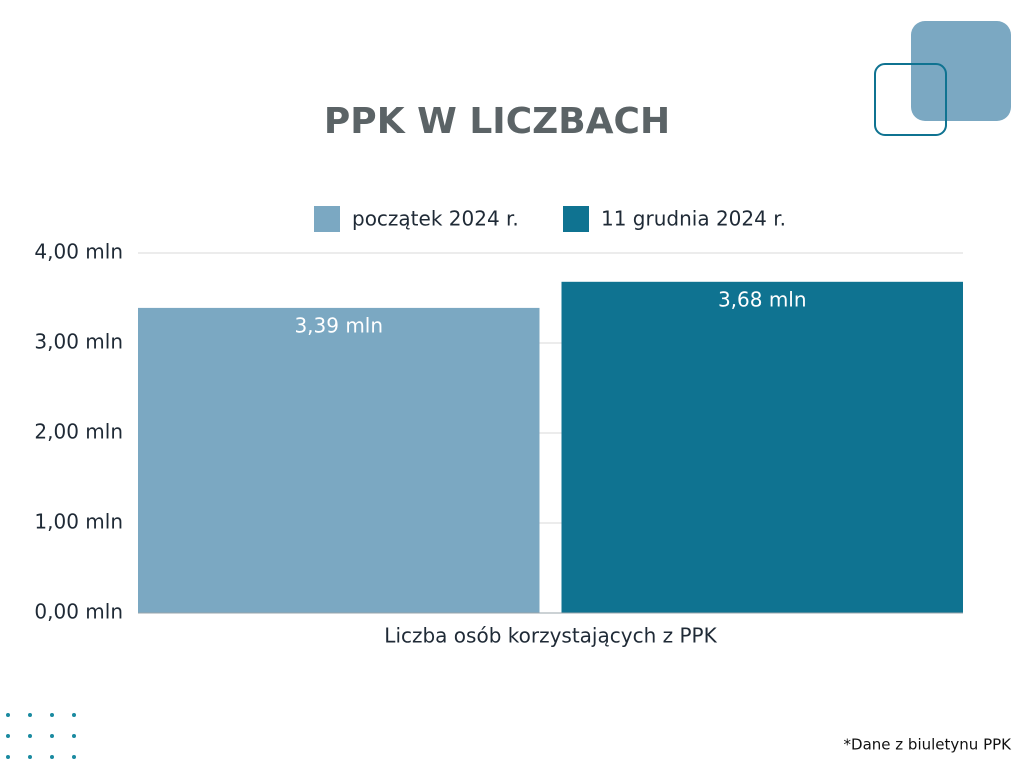 The width and height of the screenshot is (1024, 768). I want to click on y-tick-label: 2,00 mln, so click(78, 432).